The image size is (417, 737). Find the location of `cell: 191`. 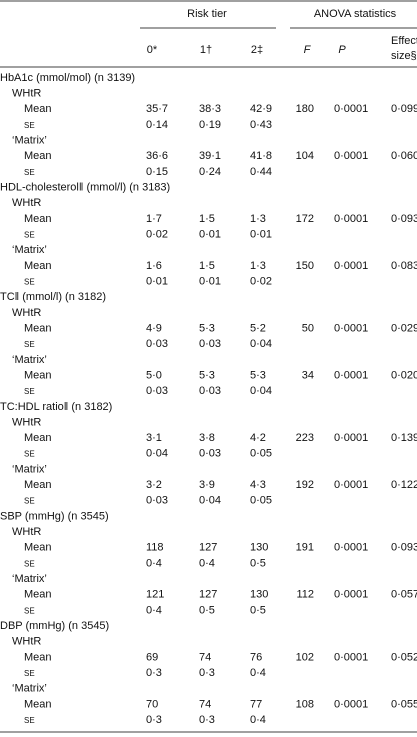

cell: 191 is located at coordinates (305, 548).